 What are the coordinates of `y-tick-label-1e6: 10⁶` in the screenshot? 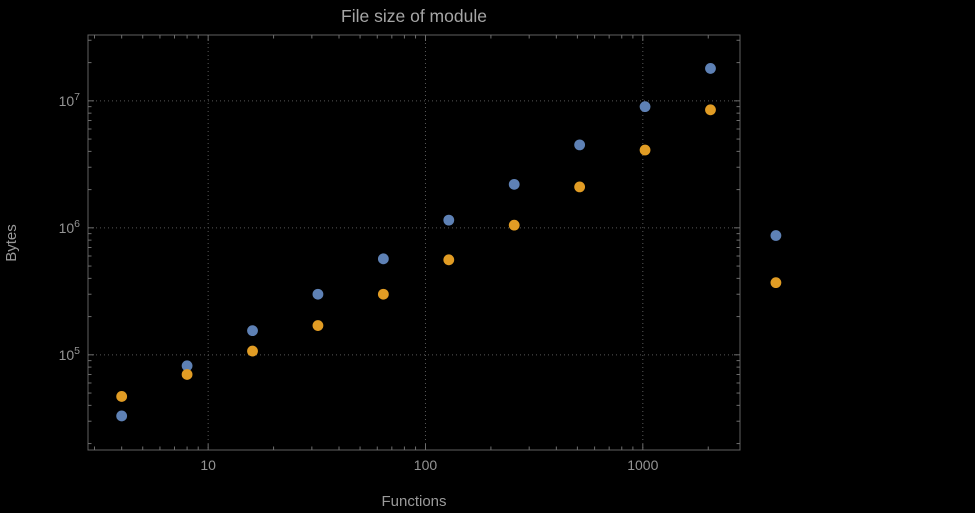 It's located at (70, 227).